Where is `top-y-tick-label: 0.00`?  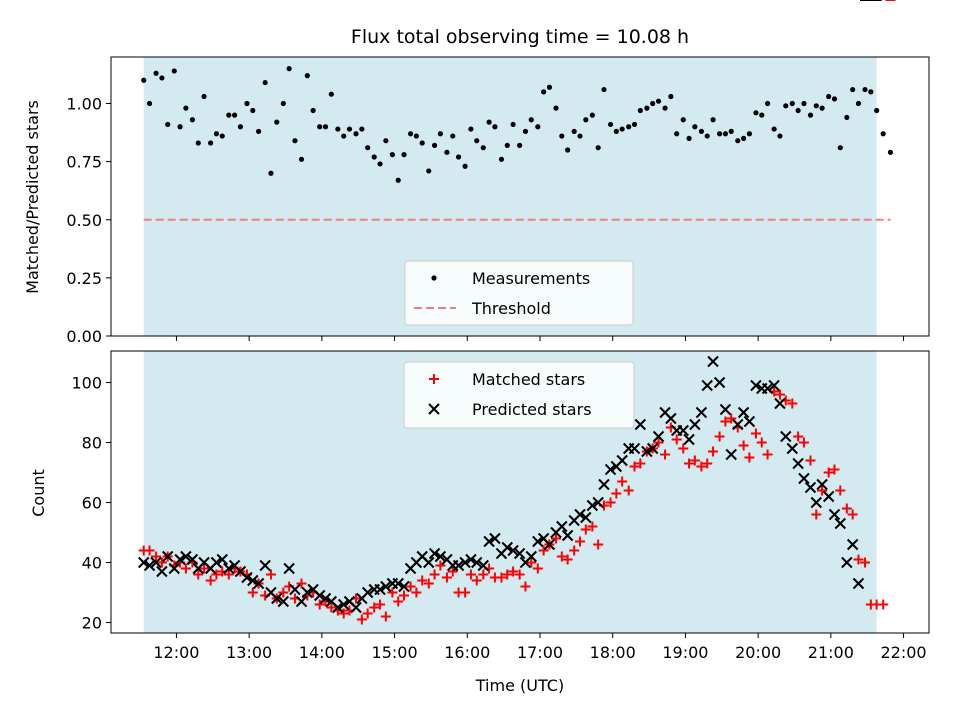 top-y-tick-label: 0.00 is located at coordinates (84, 336).